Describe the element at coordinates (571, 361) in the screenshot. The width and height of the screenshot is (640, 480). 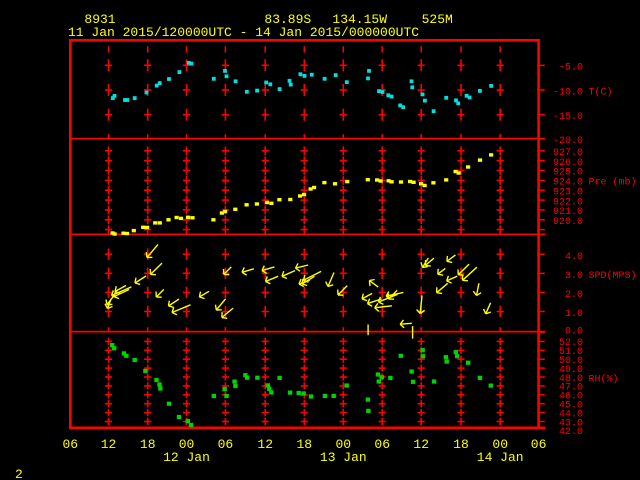
I see `svg-text: 50.0` at that location.